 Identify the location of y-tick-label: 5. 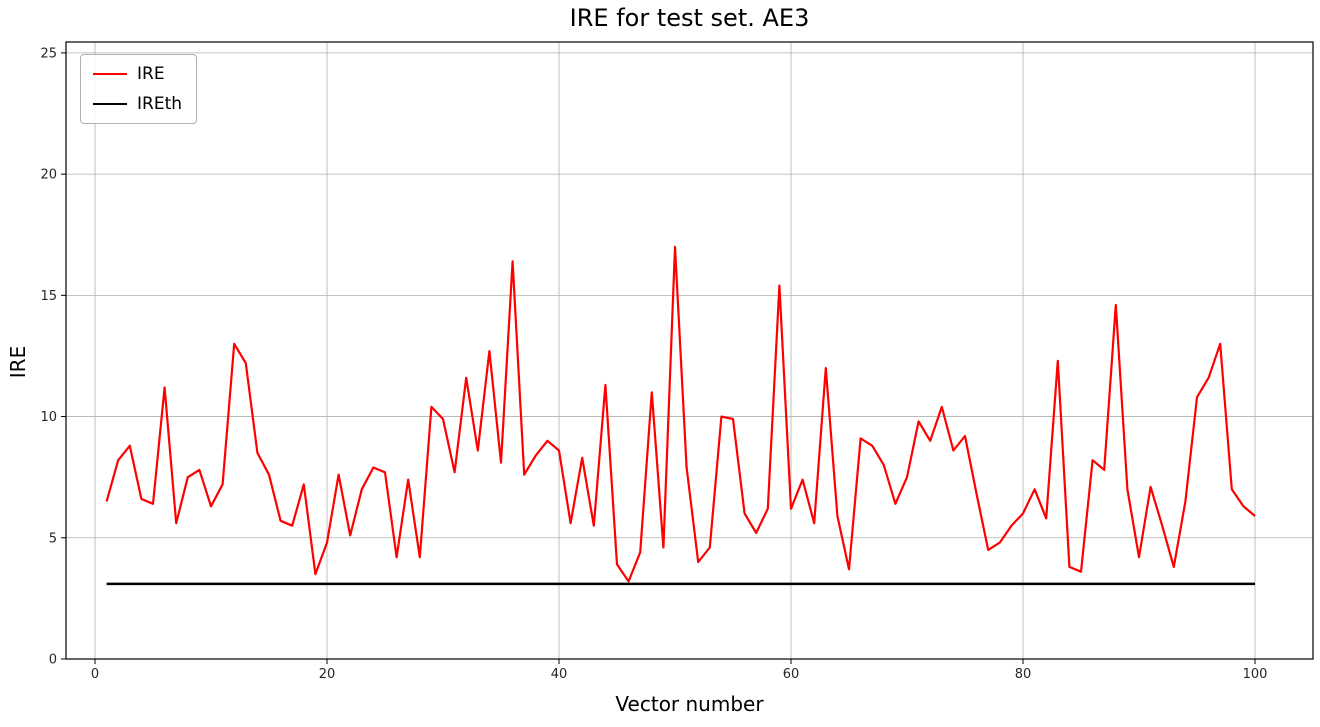
(53, 538).